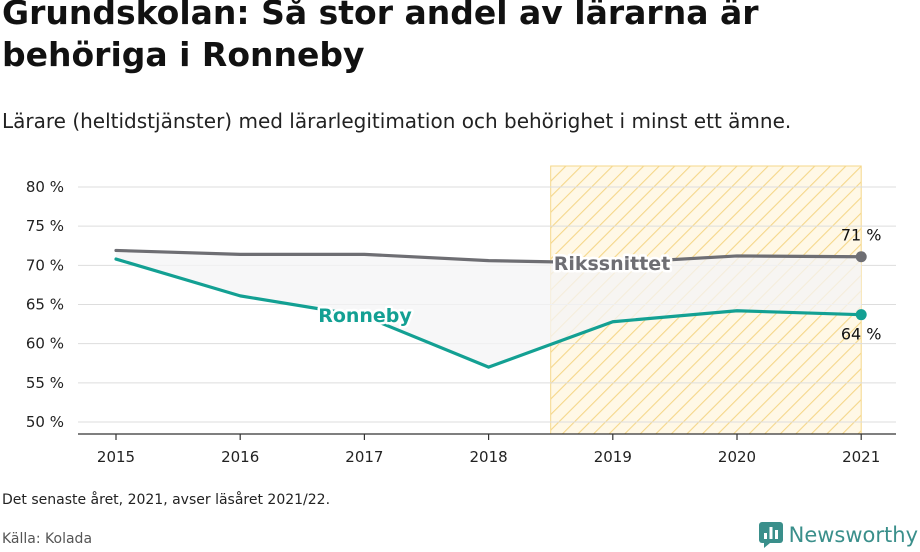 The height and width of the screenshot is (552, 920). Describe the element at coordinates (861, 457) in the screenshot. I see `x-tick-label: 2021` at that location.